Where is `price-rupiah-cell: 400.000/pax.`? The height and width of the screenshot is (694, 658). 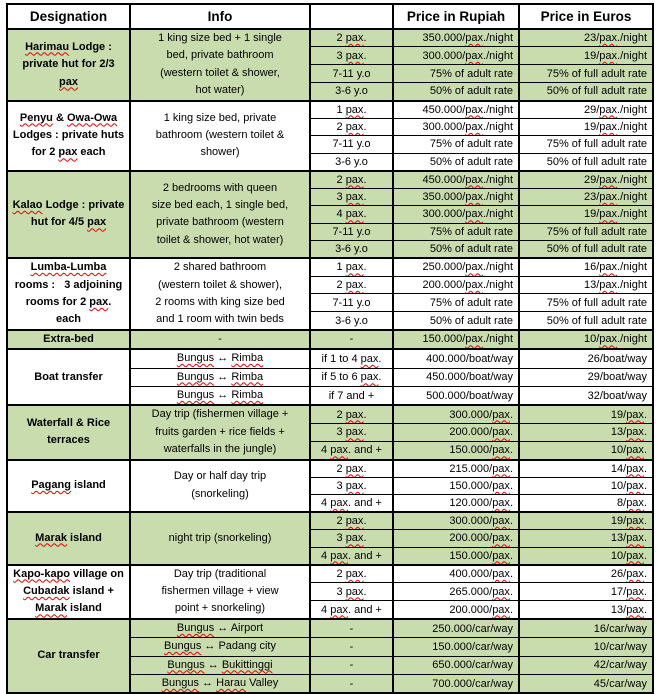 price-rupiah-cell: 400.000/pax. is located at coordinates (456, 573).